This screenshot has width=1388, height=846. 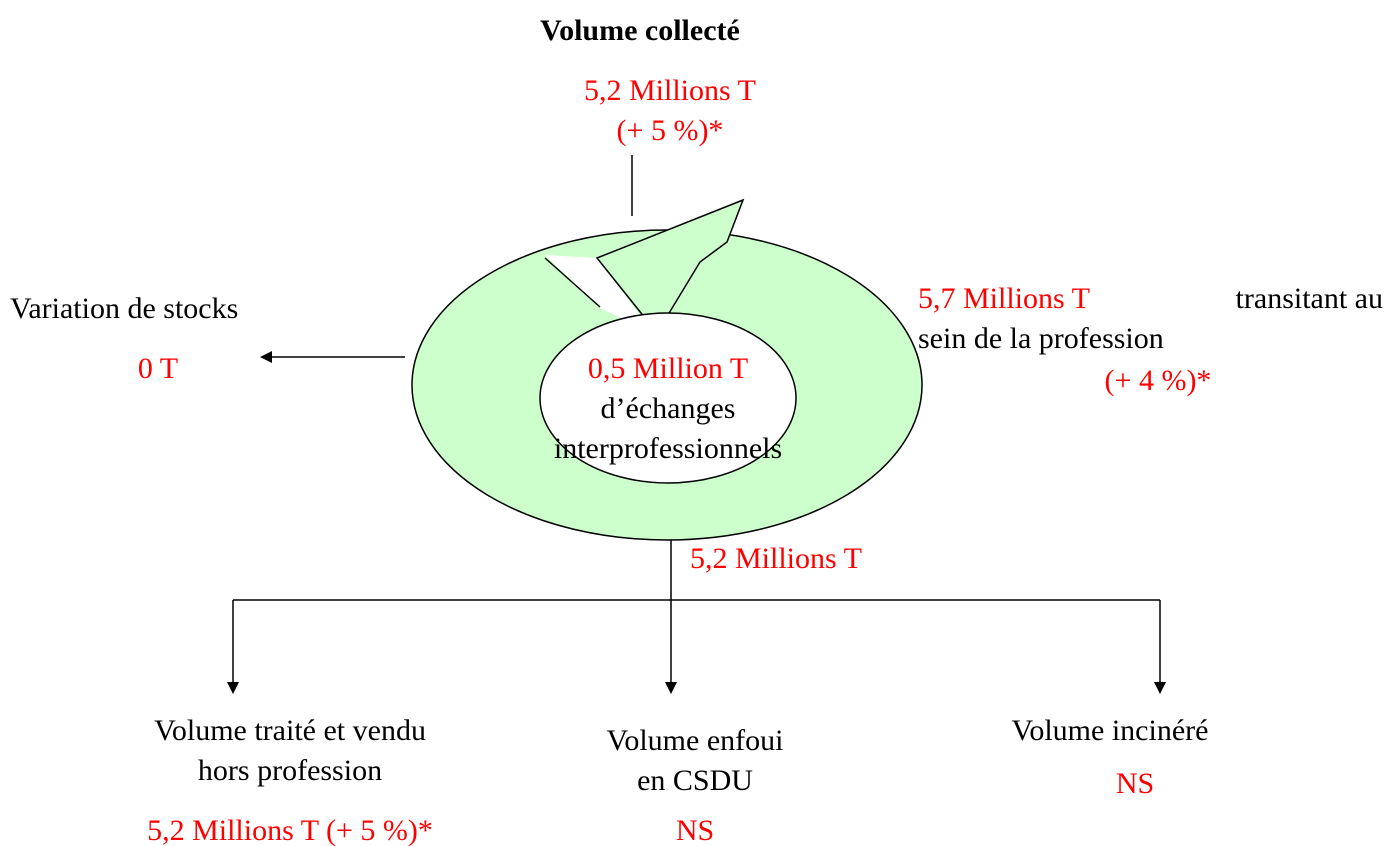 What do you see at coordinates (158, 368) in the screenshot?
I see `stocks-value: 0 T` at bounding box center [158, 368].